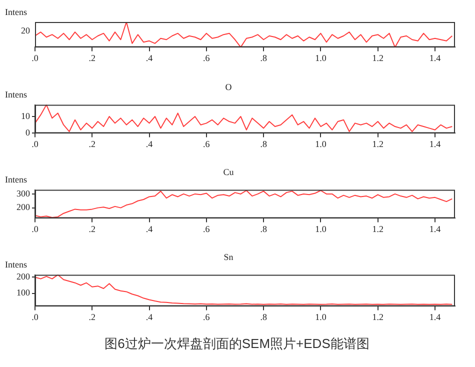 The width and height of the screenshot is (475, 367). I want to click on y-tick-label: 0, so click(28, 133).